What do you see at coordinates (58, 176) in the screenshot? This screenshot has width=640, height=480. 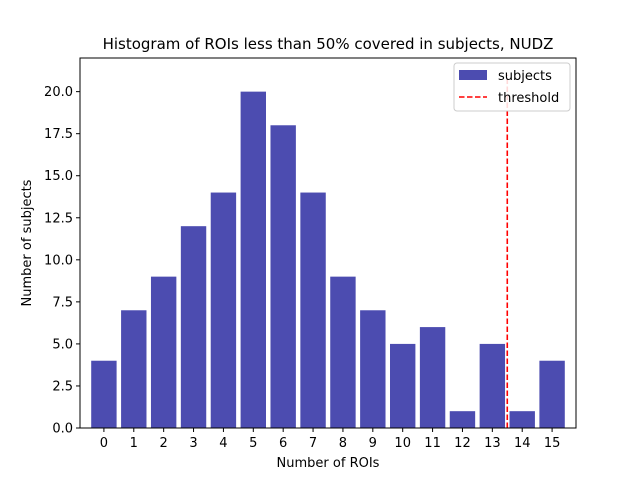 I see `y-tick-label: 15.0` at bounding box center [58, 176].